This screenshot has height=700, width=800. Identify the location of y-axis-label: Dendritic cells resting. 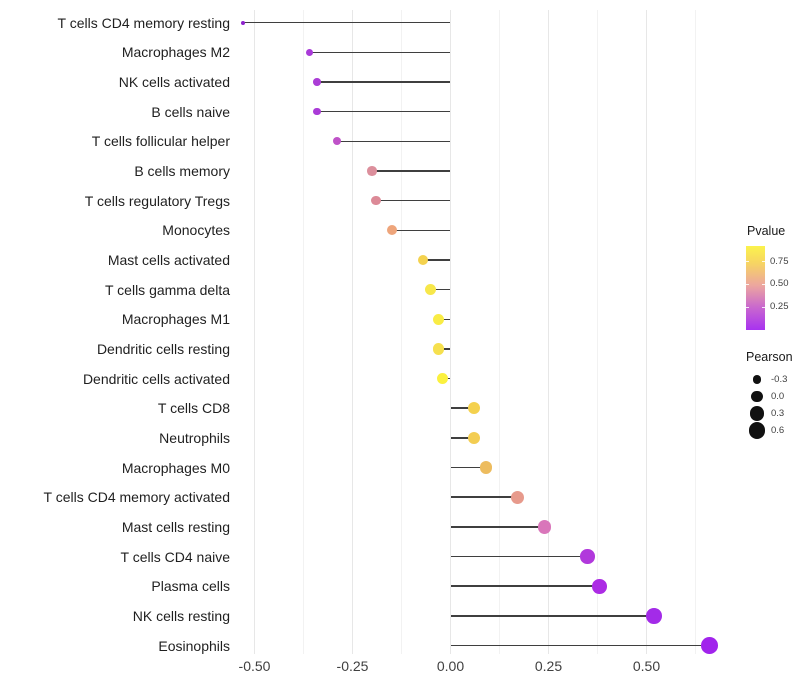
(163, 348).